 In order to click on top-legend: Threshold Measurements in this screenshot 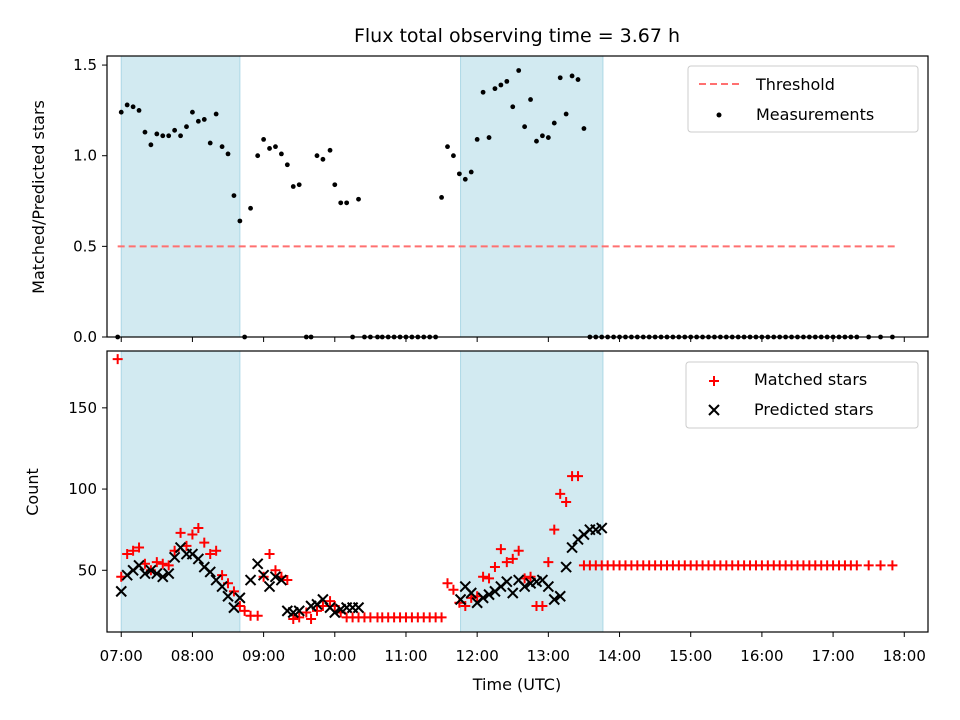, I will do `click(803, 99)`.